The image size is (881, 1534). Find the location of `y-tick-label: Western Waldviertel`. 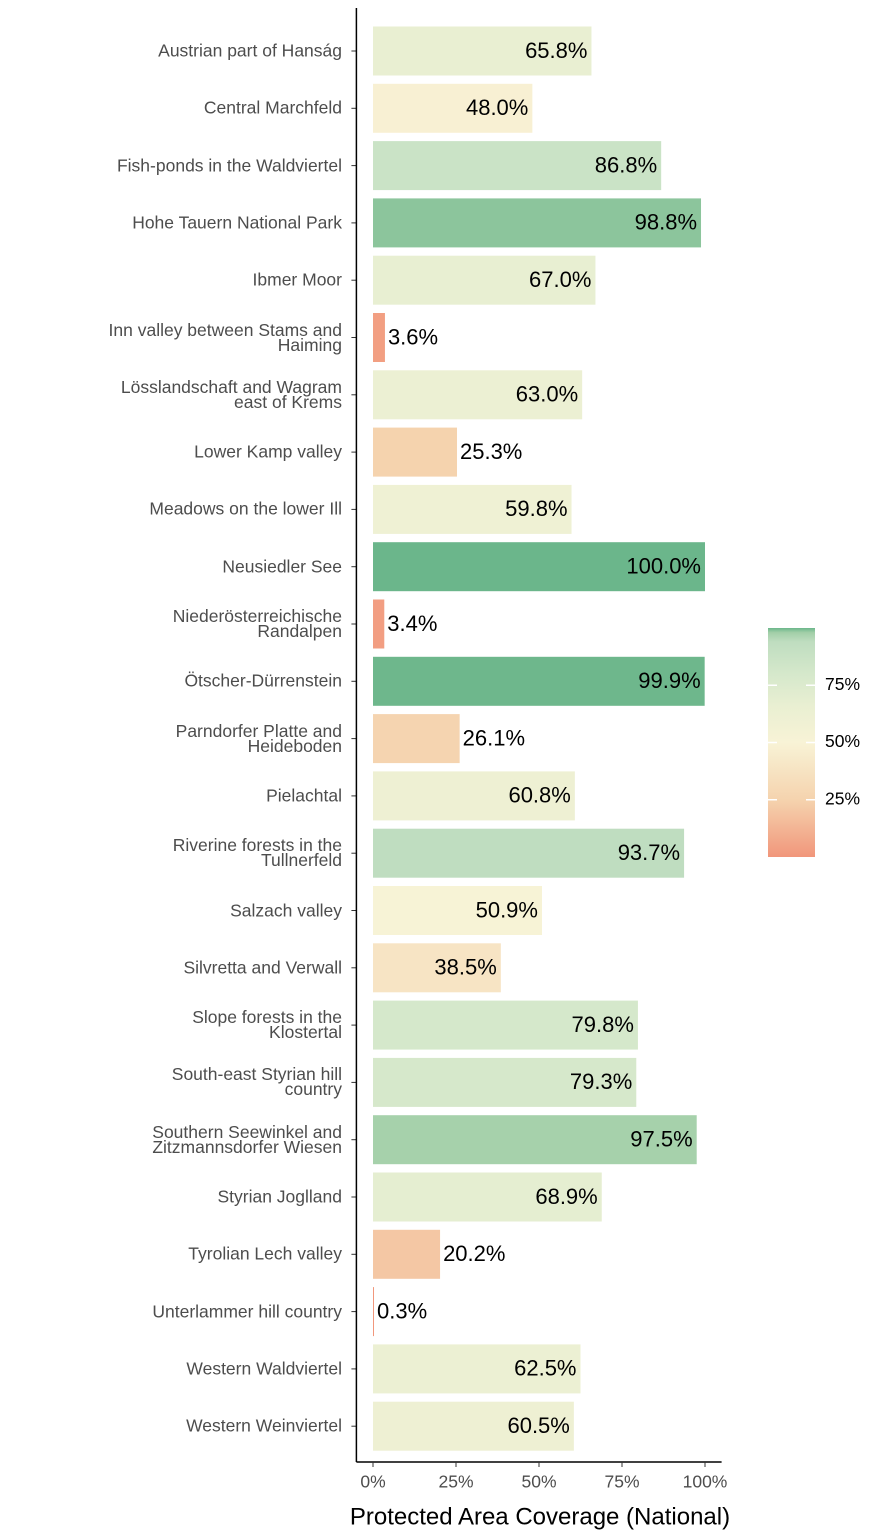

y-tick-label: Western Waldviertel is located at coordinates (264, 1368).